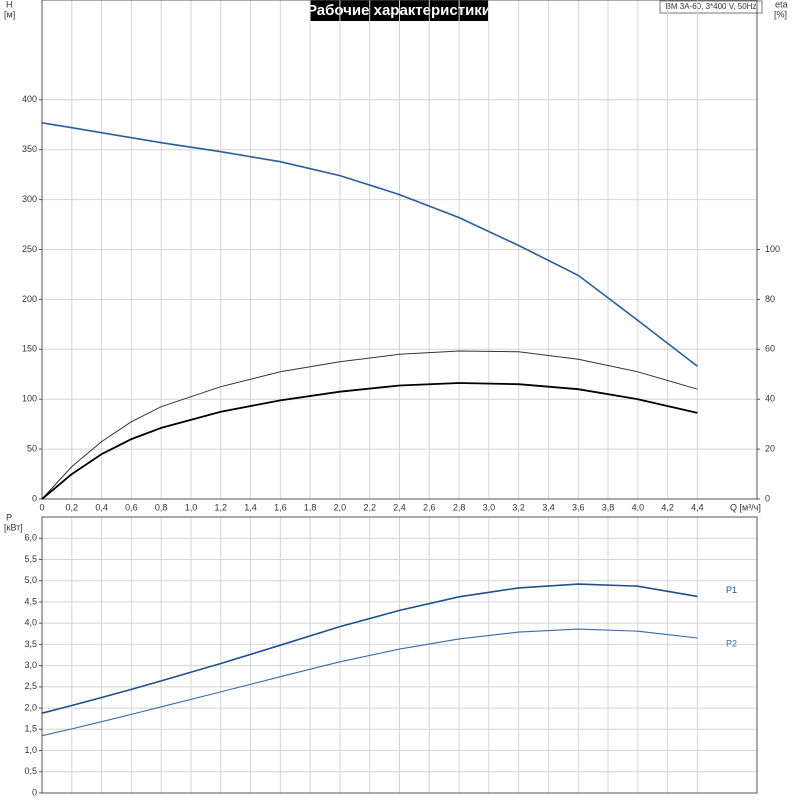 The width and height of the screenshot is (800, 800). I want to click on x-tick-label: 2,8, so click(459, 507).